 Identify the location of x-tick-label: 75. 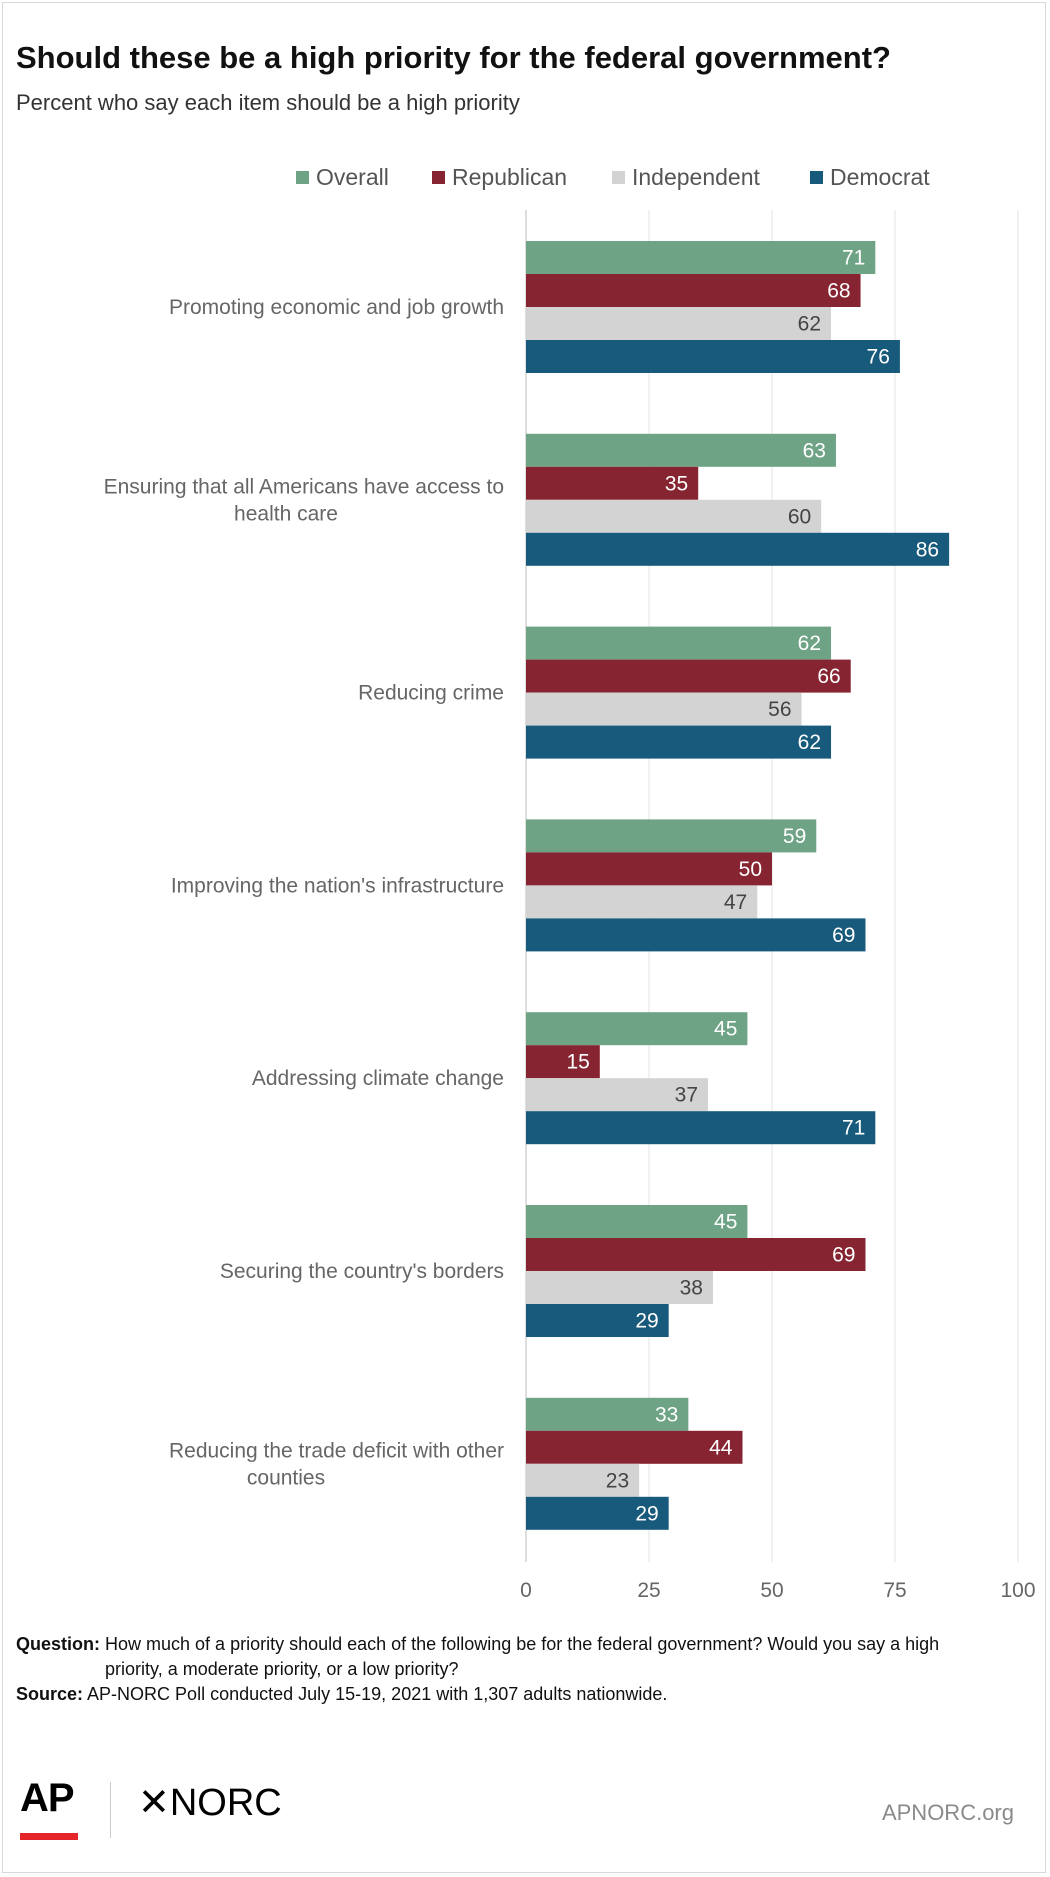
(894, 1590).